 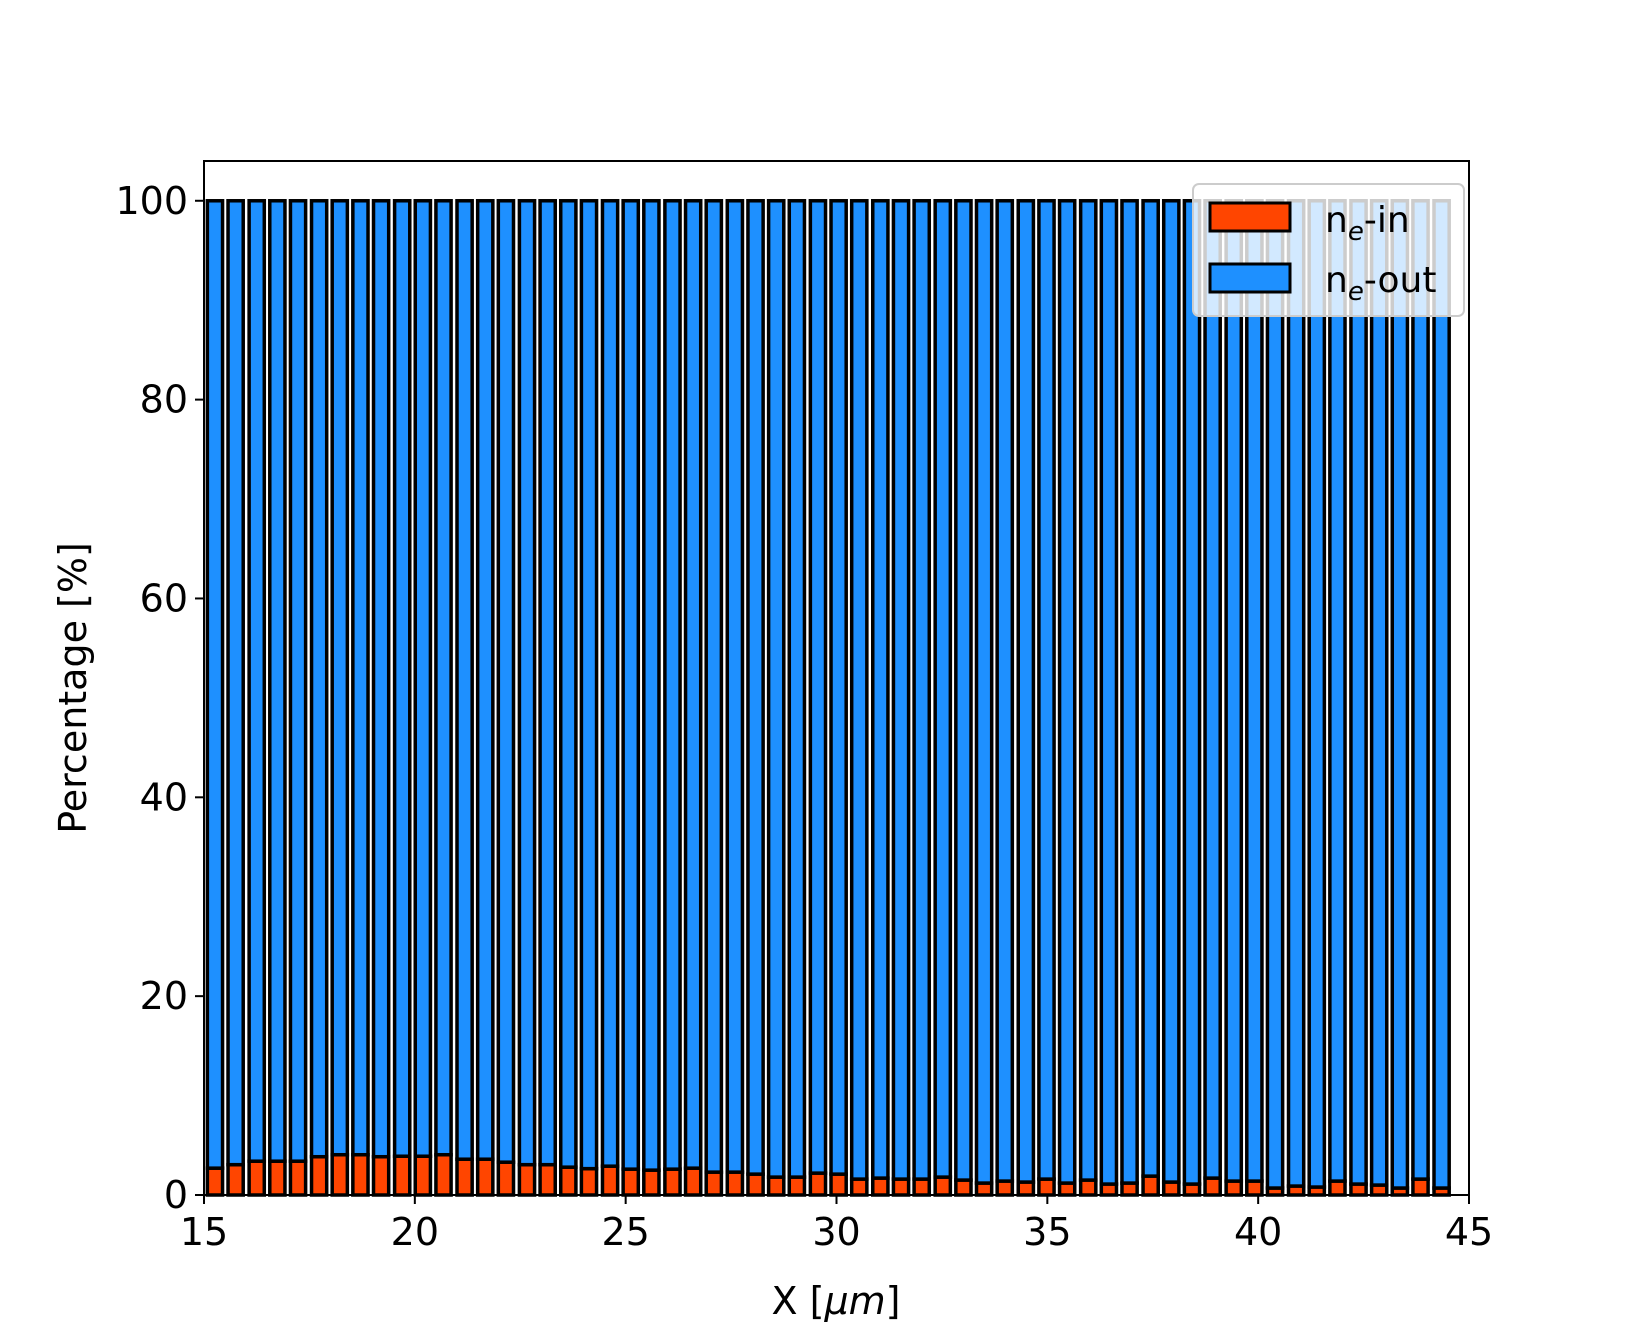 What do you see at coordinates (1367, 223) in the screenshot?
I see `legend-label-ne-in: ne-in` at bounding box center [1367, 223].